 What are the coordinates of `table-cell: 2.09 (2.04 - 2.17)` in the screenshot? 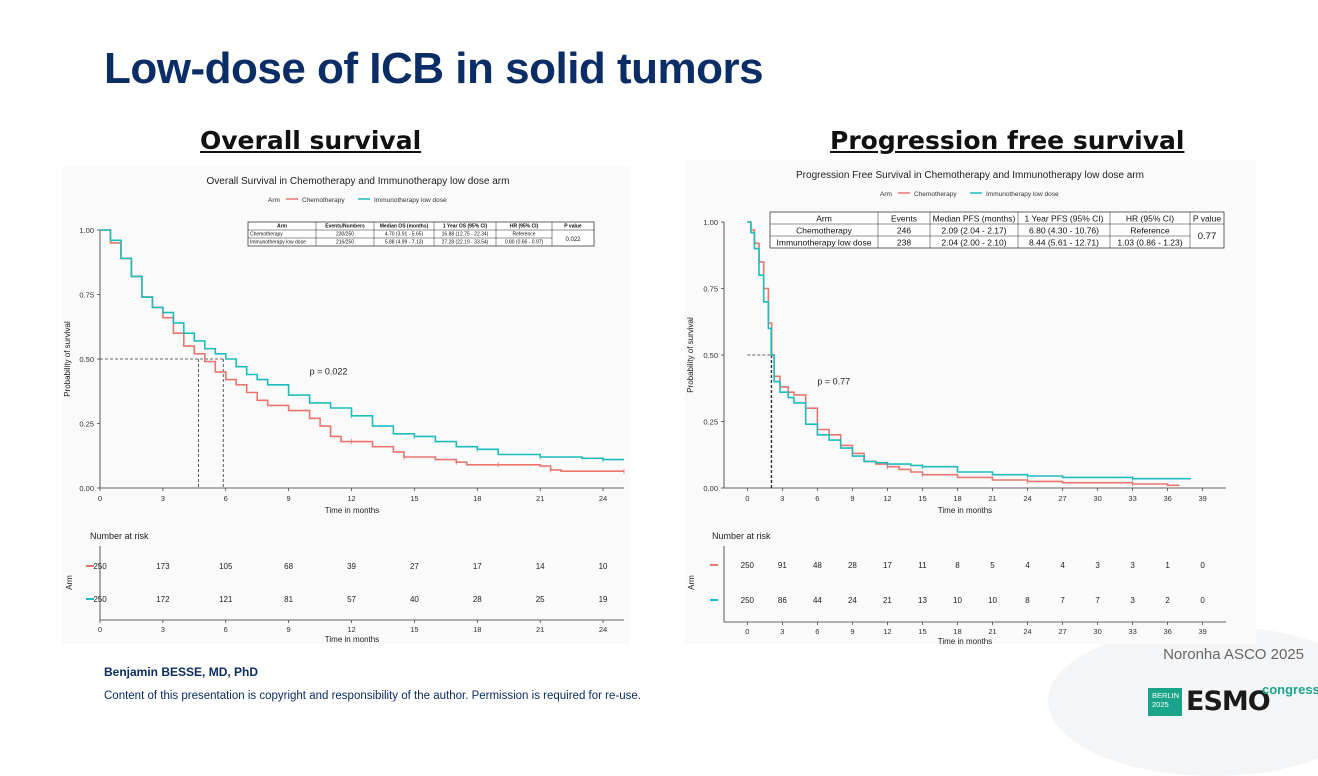 It's located at (973, 231).